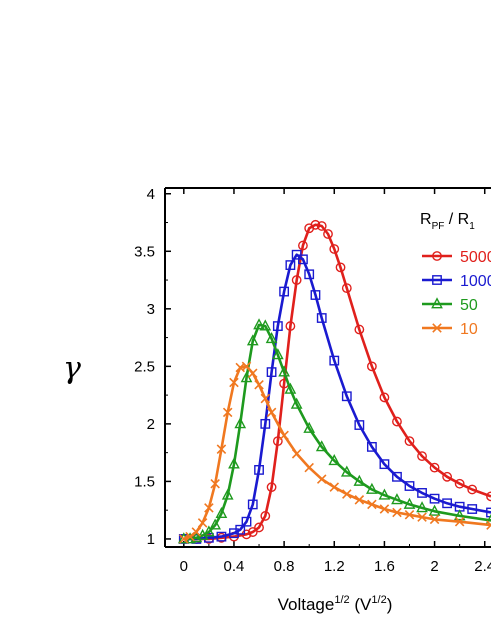  Describe the element at coordinates (306, 604) in the screenshot. I see `x-axis-label-main: Voltage` at that location.